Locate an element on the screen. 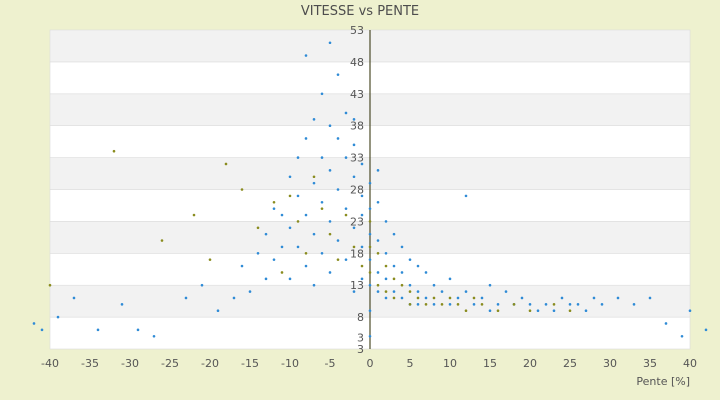 The image size is (720, 400). x-ticks: -40 -35 -30 -25 -20 -15 -10 -5 0 5 10 15 20 25 30 35 40 is located at coordinates (369, 363).